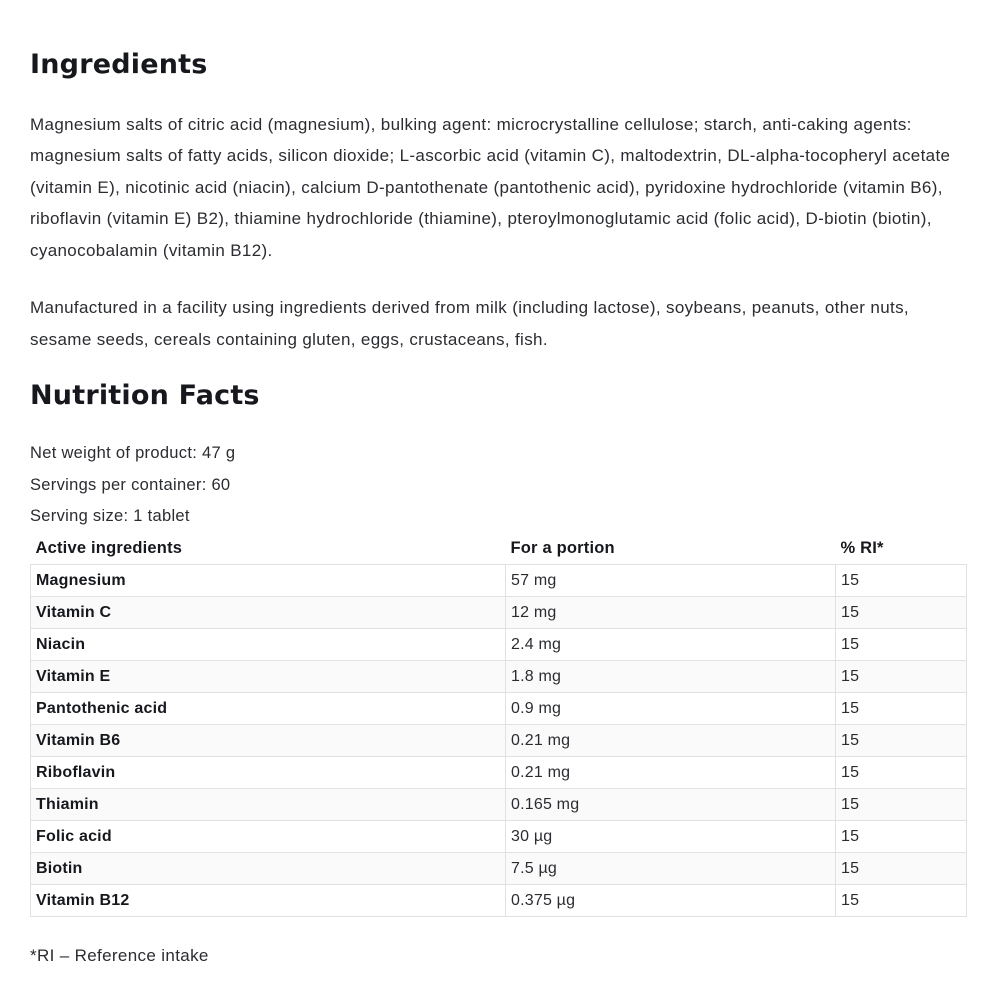 This screenshot has width=1000, height=1000. I want to click on table-row: Vitamin C 12 mg 15, so click(498, 612).